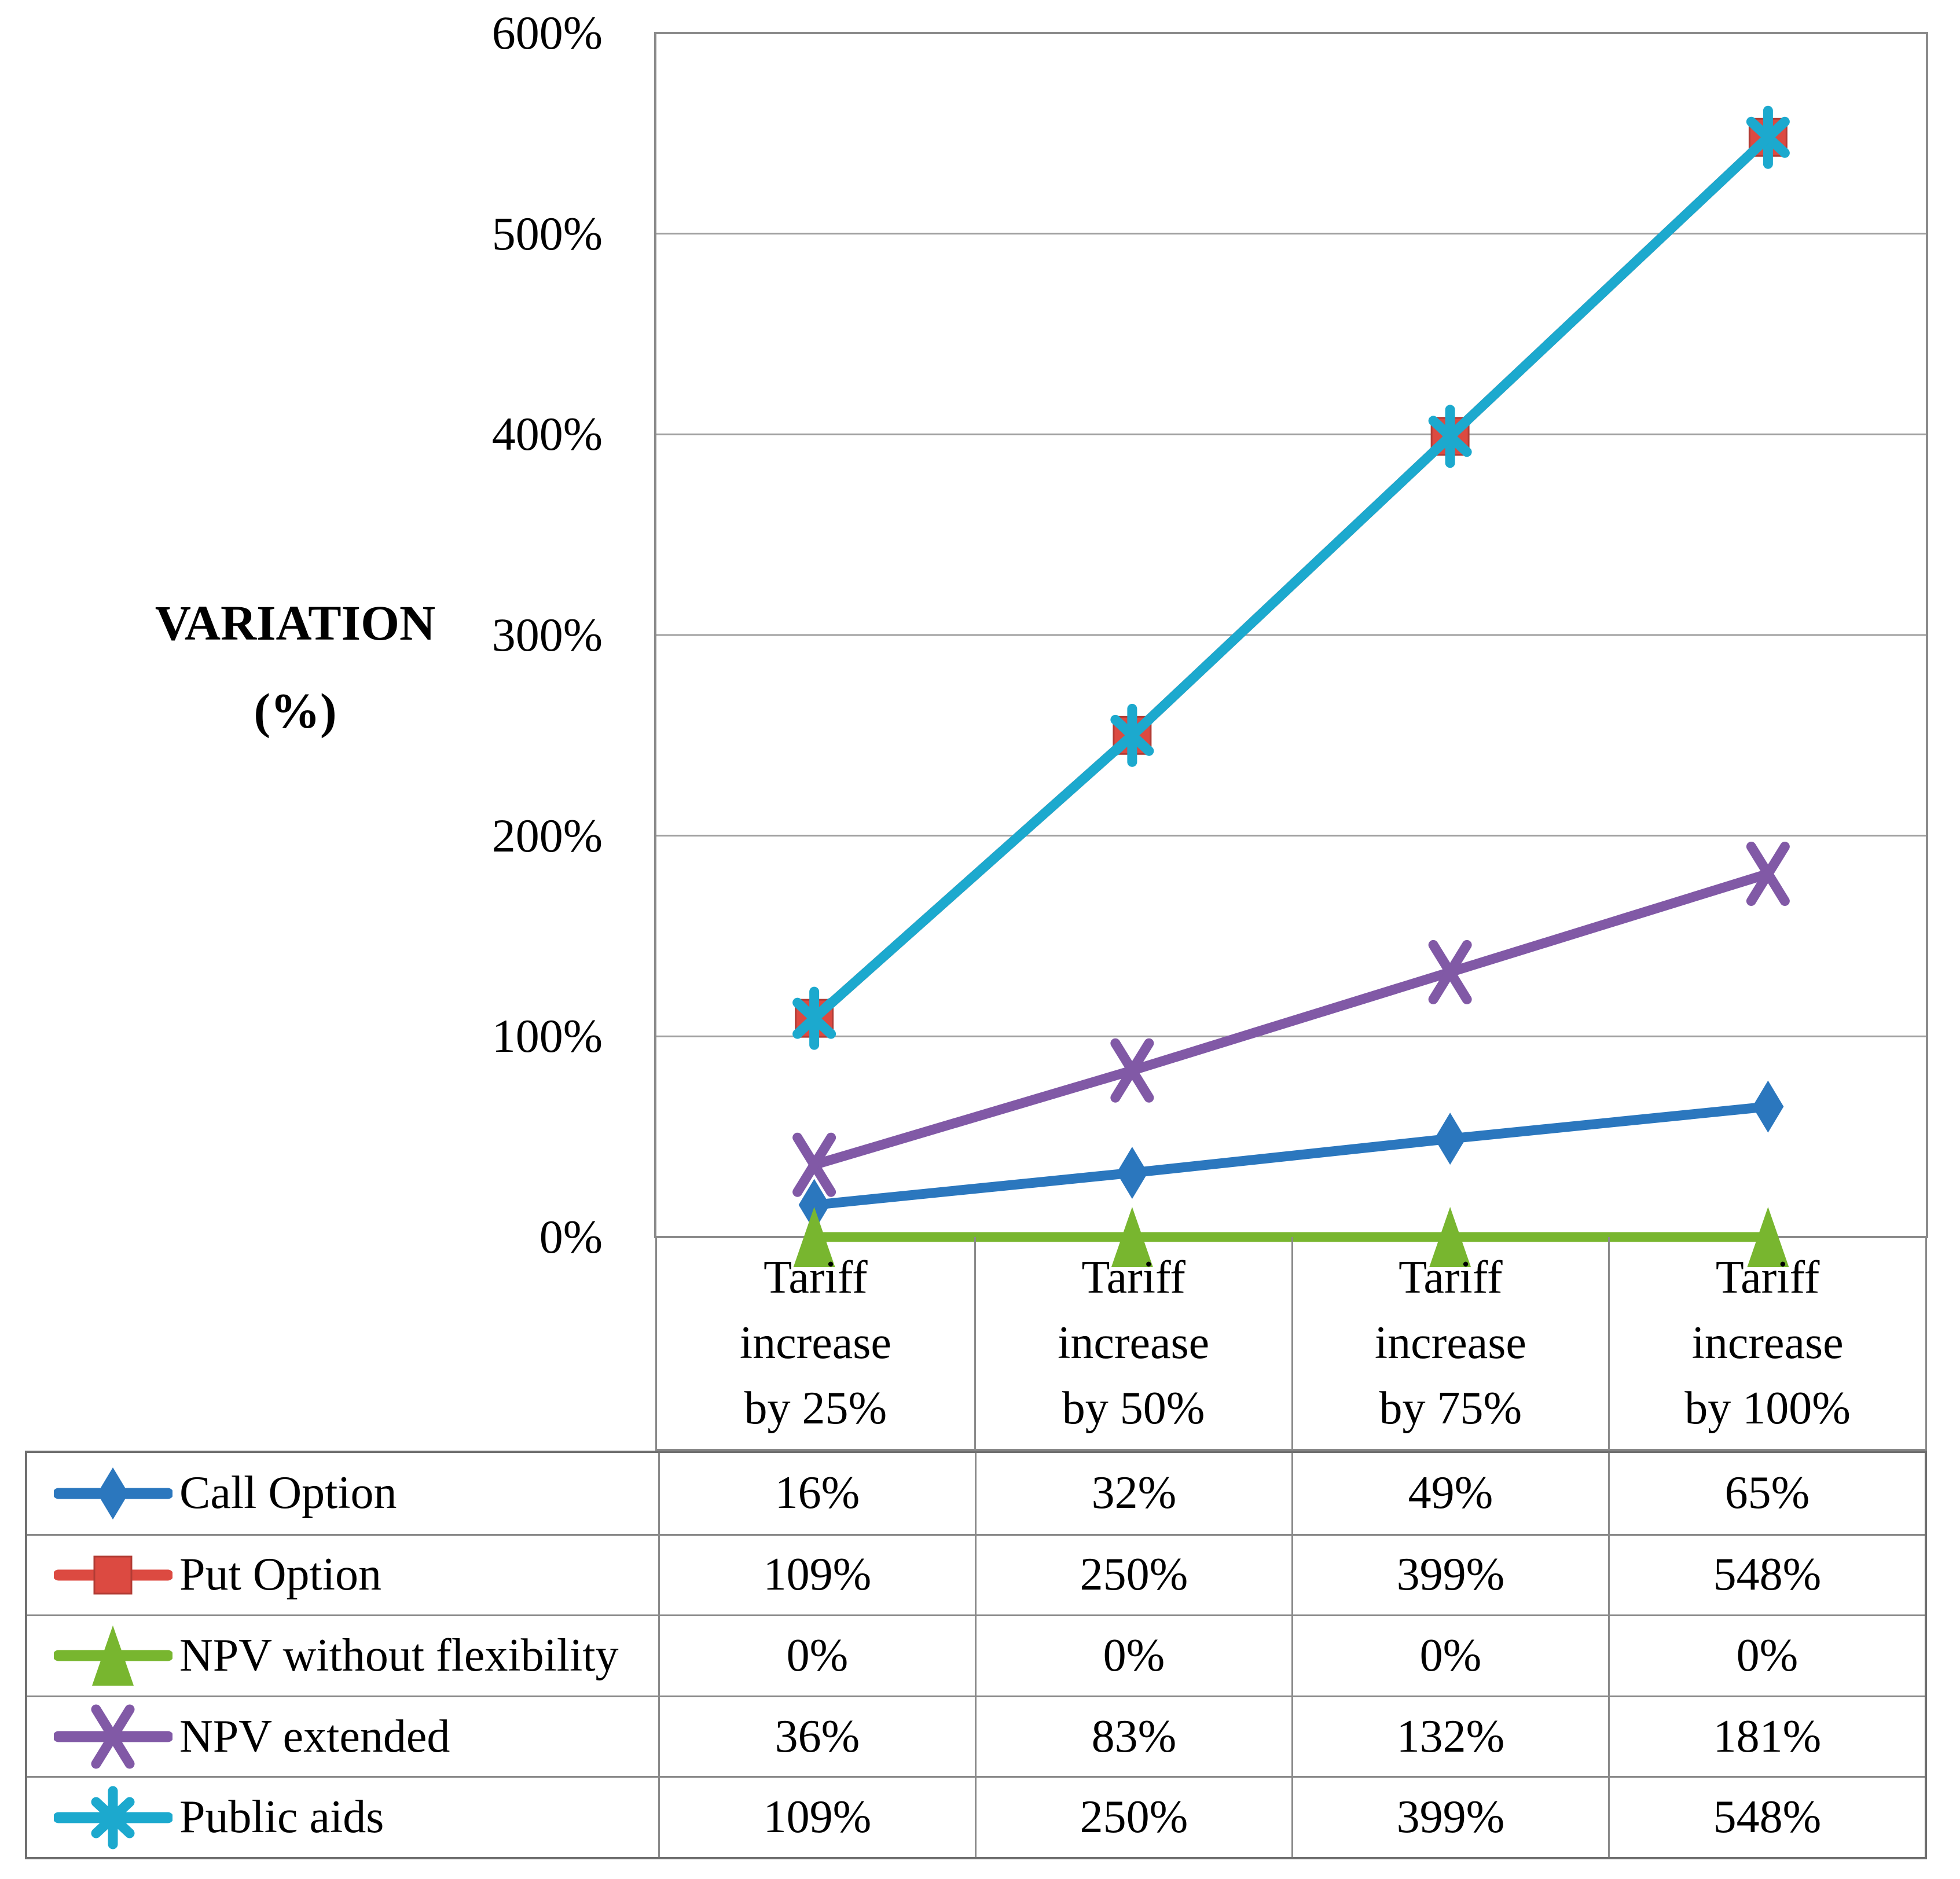 Image resolution: width=1960 pixels, height=1879 pixels. What do you see at coordinates (547, 434) in the screenshot?
I see `y-axis-tick-label: 400%` at bounding box center [547, 434].